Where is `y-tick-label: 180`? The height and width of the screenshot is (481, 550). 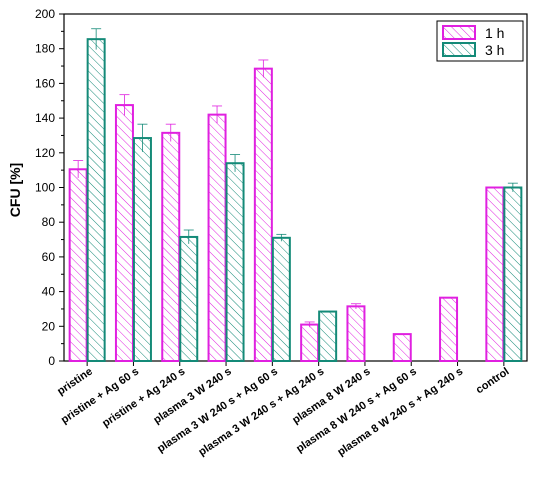
y-tick-label: 180 is located at coordinates (45, 49).